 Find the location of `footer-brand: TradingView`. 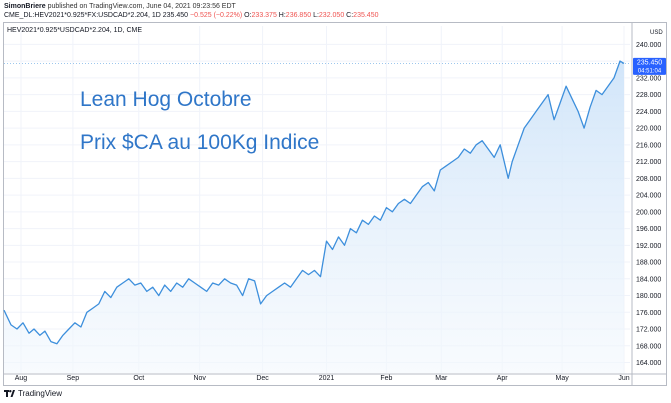

footer-brand: TradingView is located at coordinates (33, 393).